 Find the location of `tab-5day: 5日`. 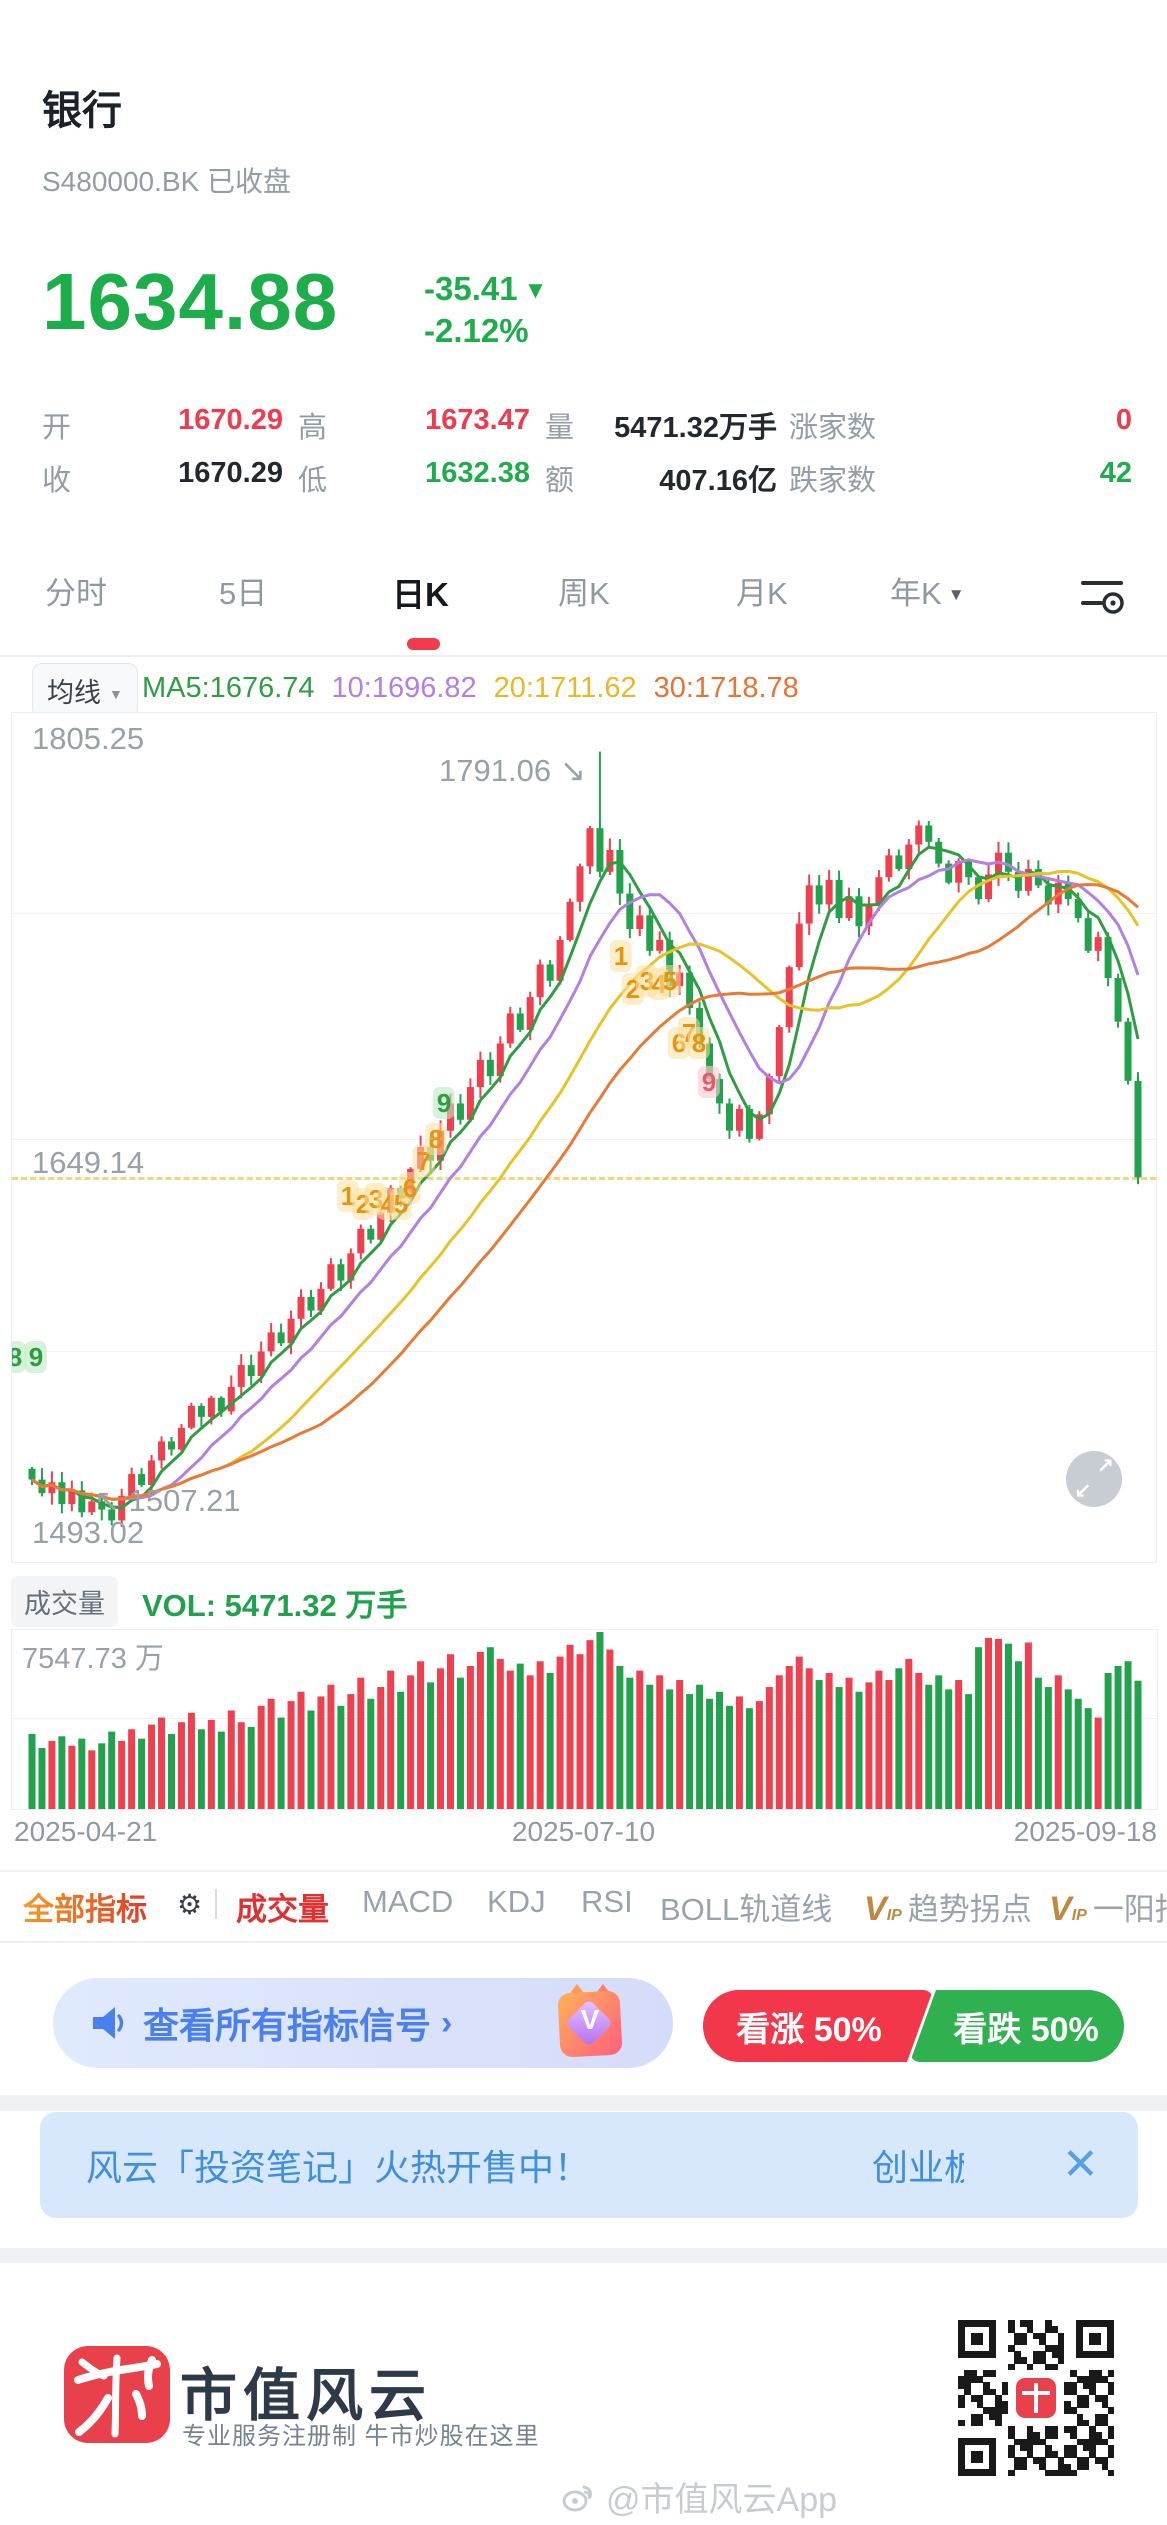

tab-5day: 5日 is located at coordinates (243, 593).